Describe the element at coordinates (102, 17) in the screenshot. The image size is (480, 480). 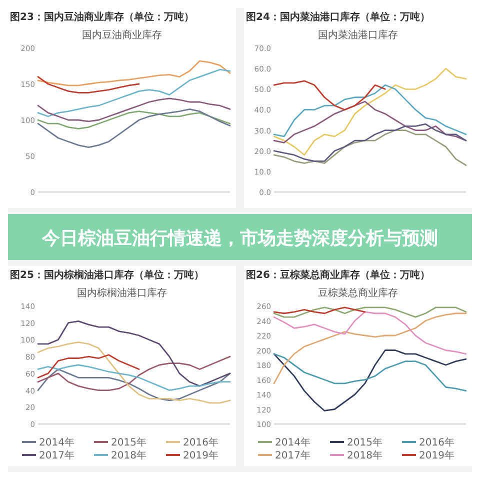
I see `chart-title: 图23：国内豆油商业库存（单位：万吨）` at that location.